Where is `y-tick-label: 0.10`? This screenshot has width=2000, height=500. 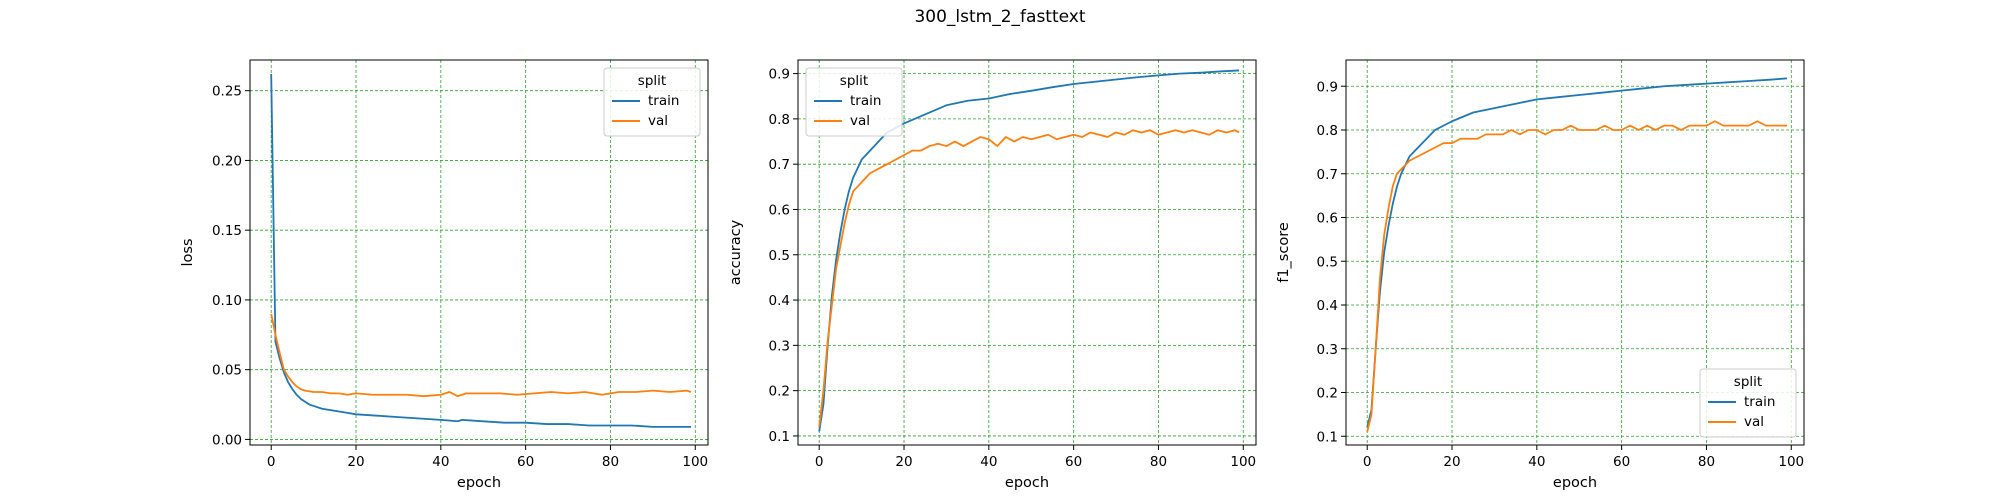 y-tick-label: 0.10 is located at coordinates (227, 301).